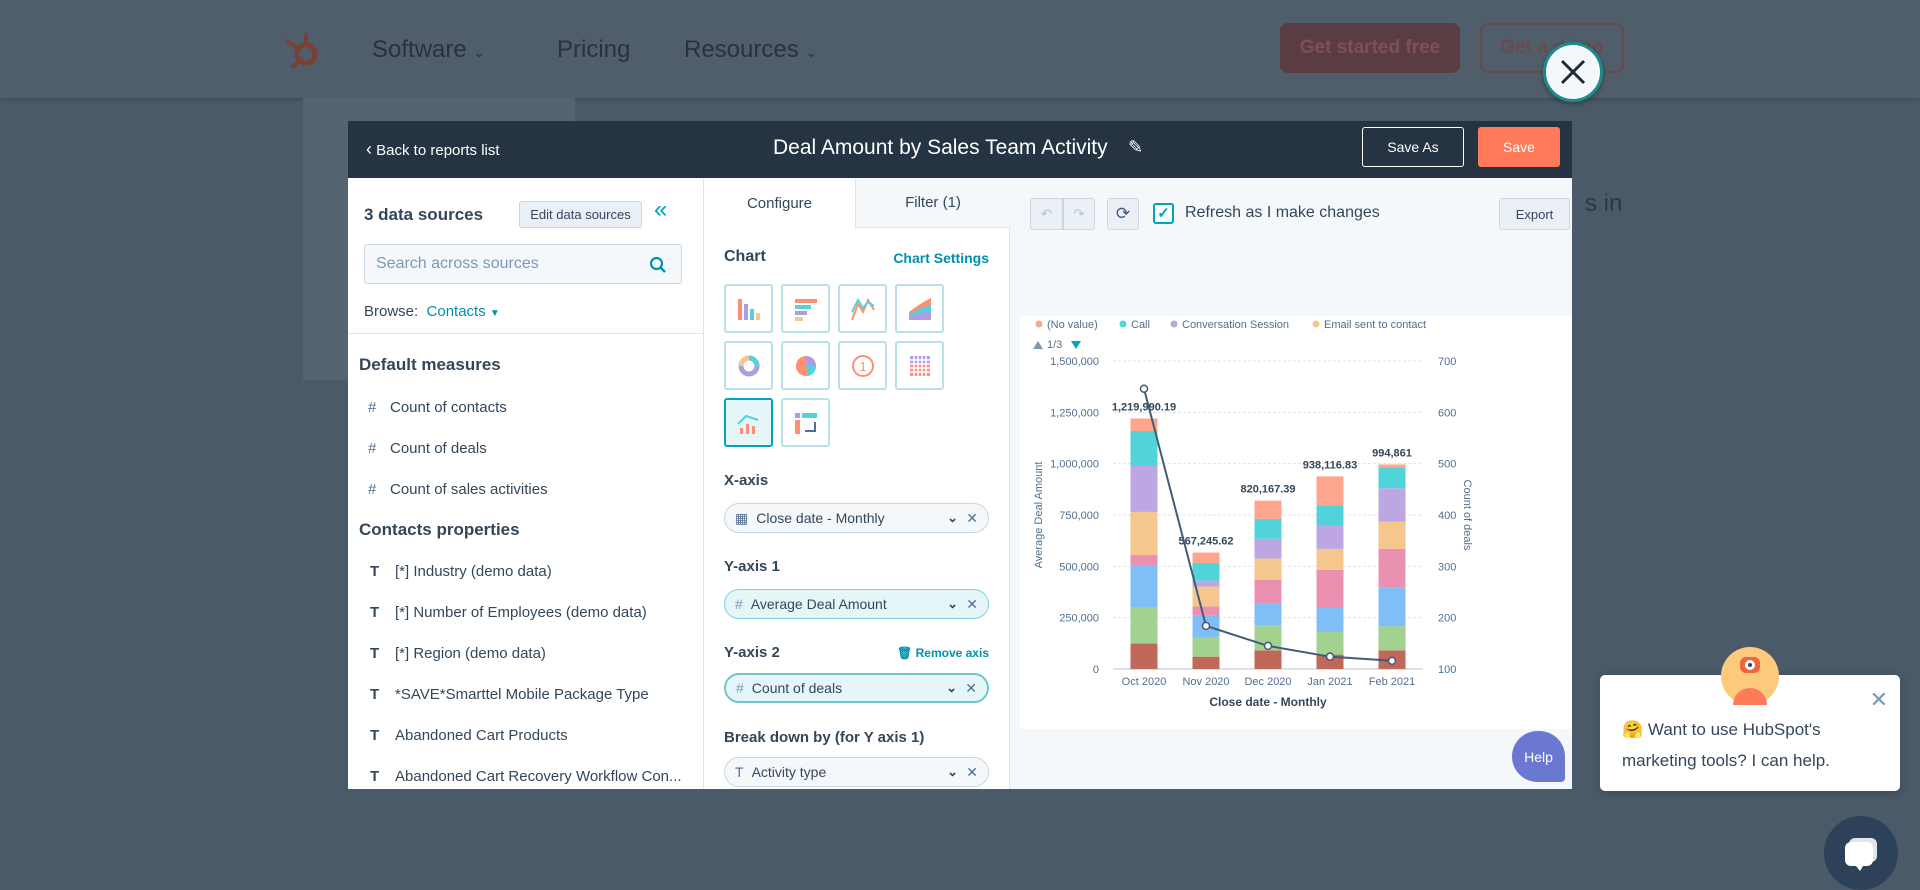 The width and height of the screenshot is (1920, 890). Describe the element at coordinates (1079, 567) in the screenshot. I see `y-tick-label: 500,000` at that location.